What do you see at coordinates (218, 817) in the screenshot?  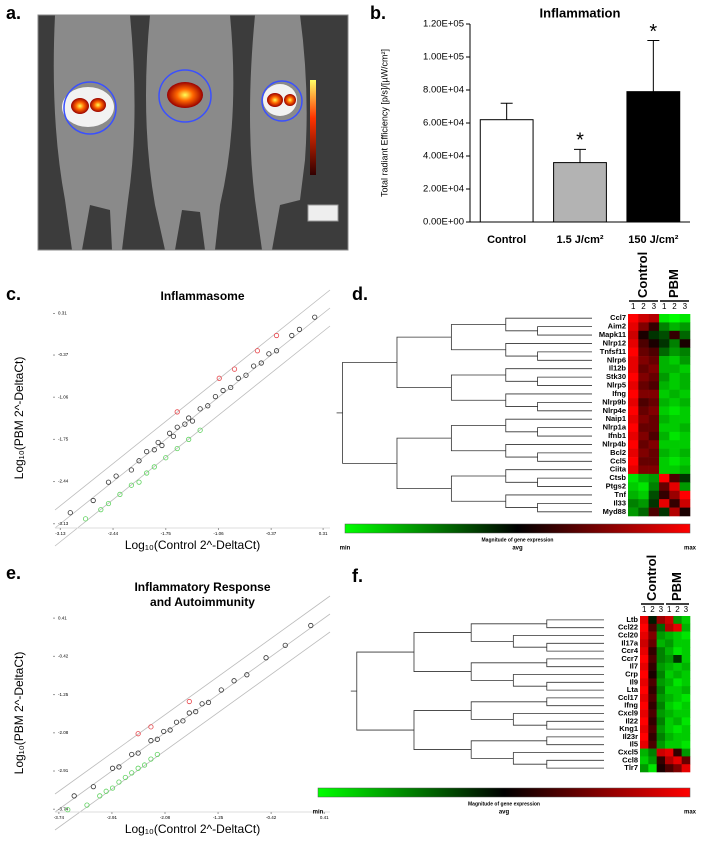 I see `x-tick-label: -1.25` at bounding box center [218, 817].